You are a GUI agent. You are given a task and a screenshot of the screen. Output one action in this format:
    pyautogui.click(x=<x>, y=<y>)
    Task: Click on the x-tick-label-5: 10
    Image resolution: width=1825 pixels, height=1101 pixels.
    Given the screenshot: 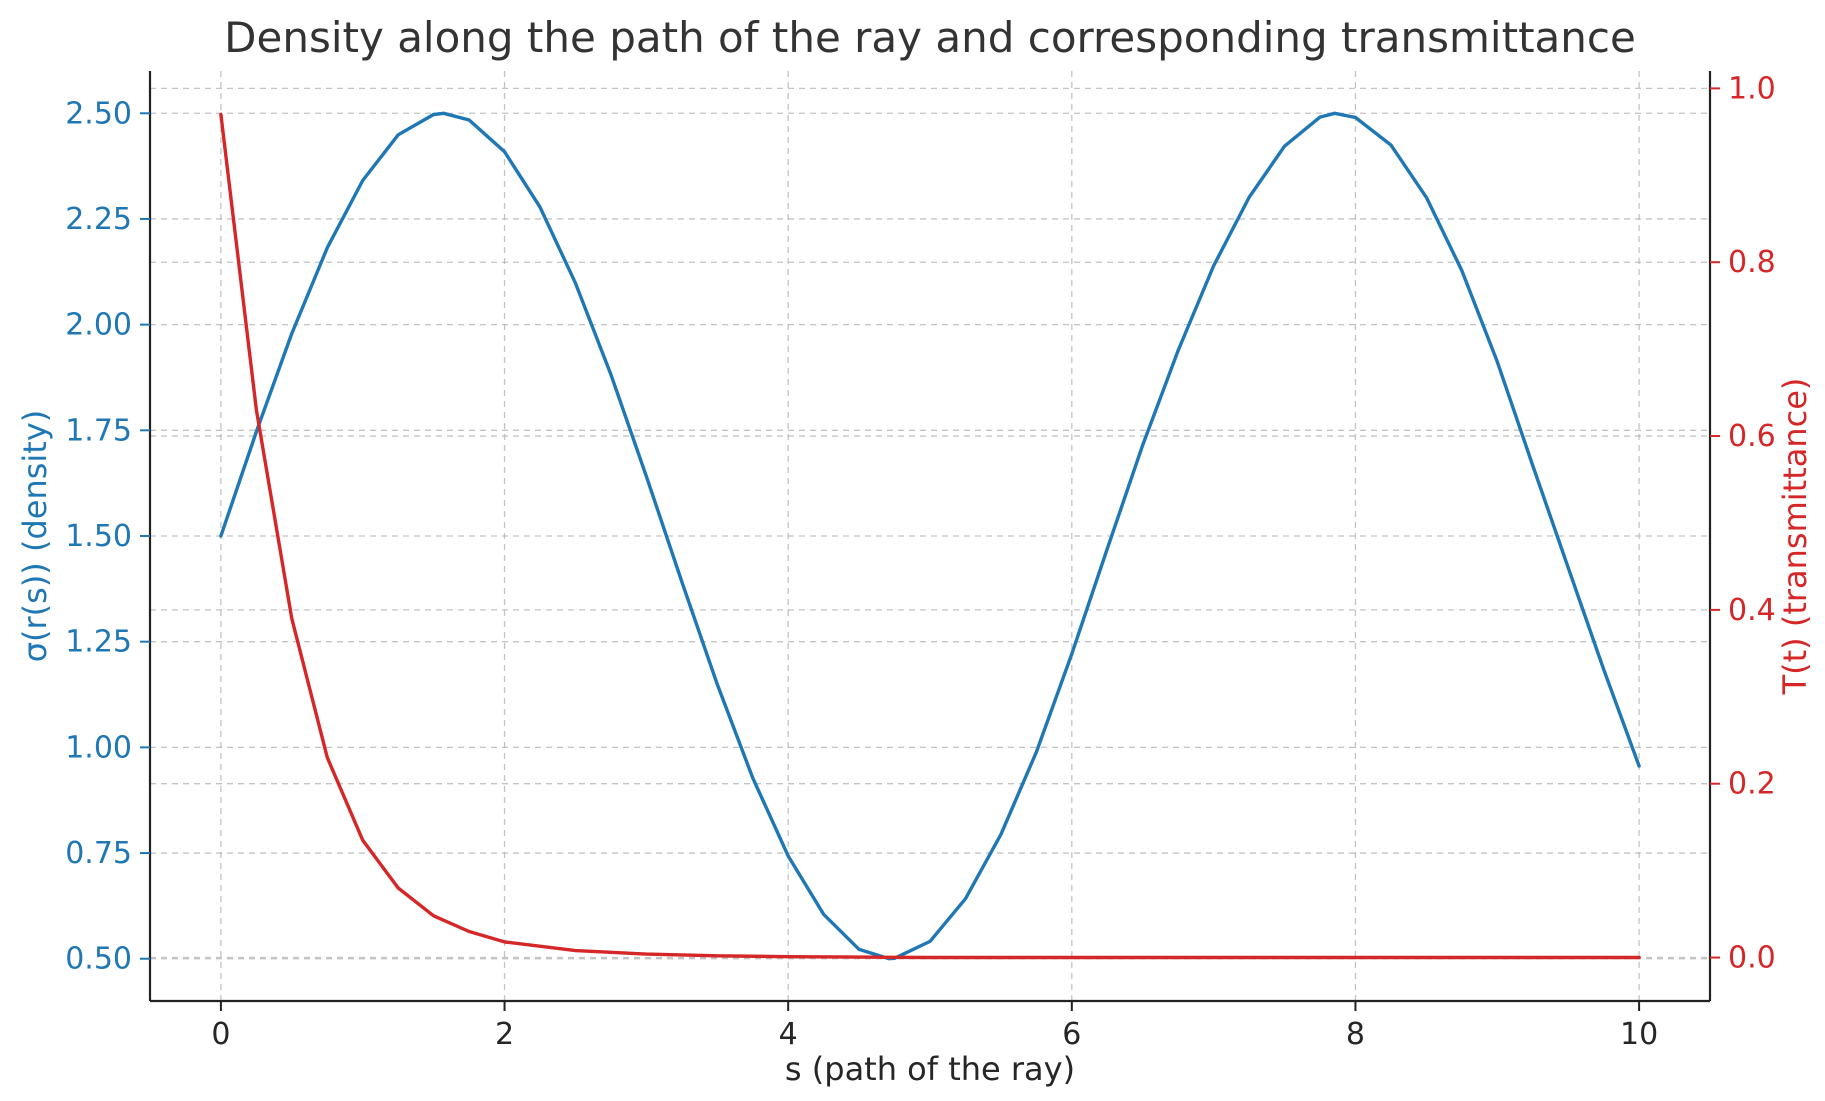 What is the action you would take?
    pyautogui.click(x=1639, y=1034)
    